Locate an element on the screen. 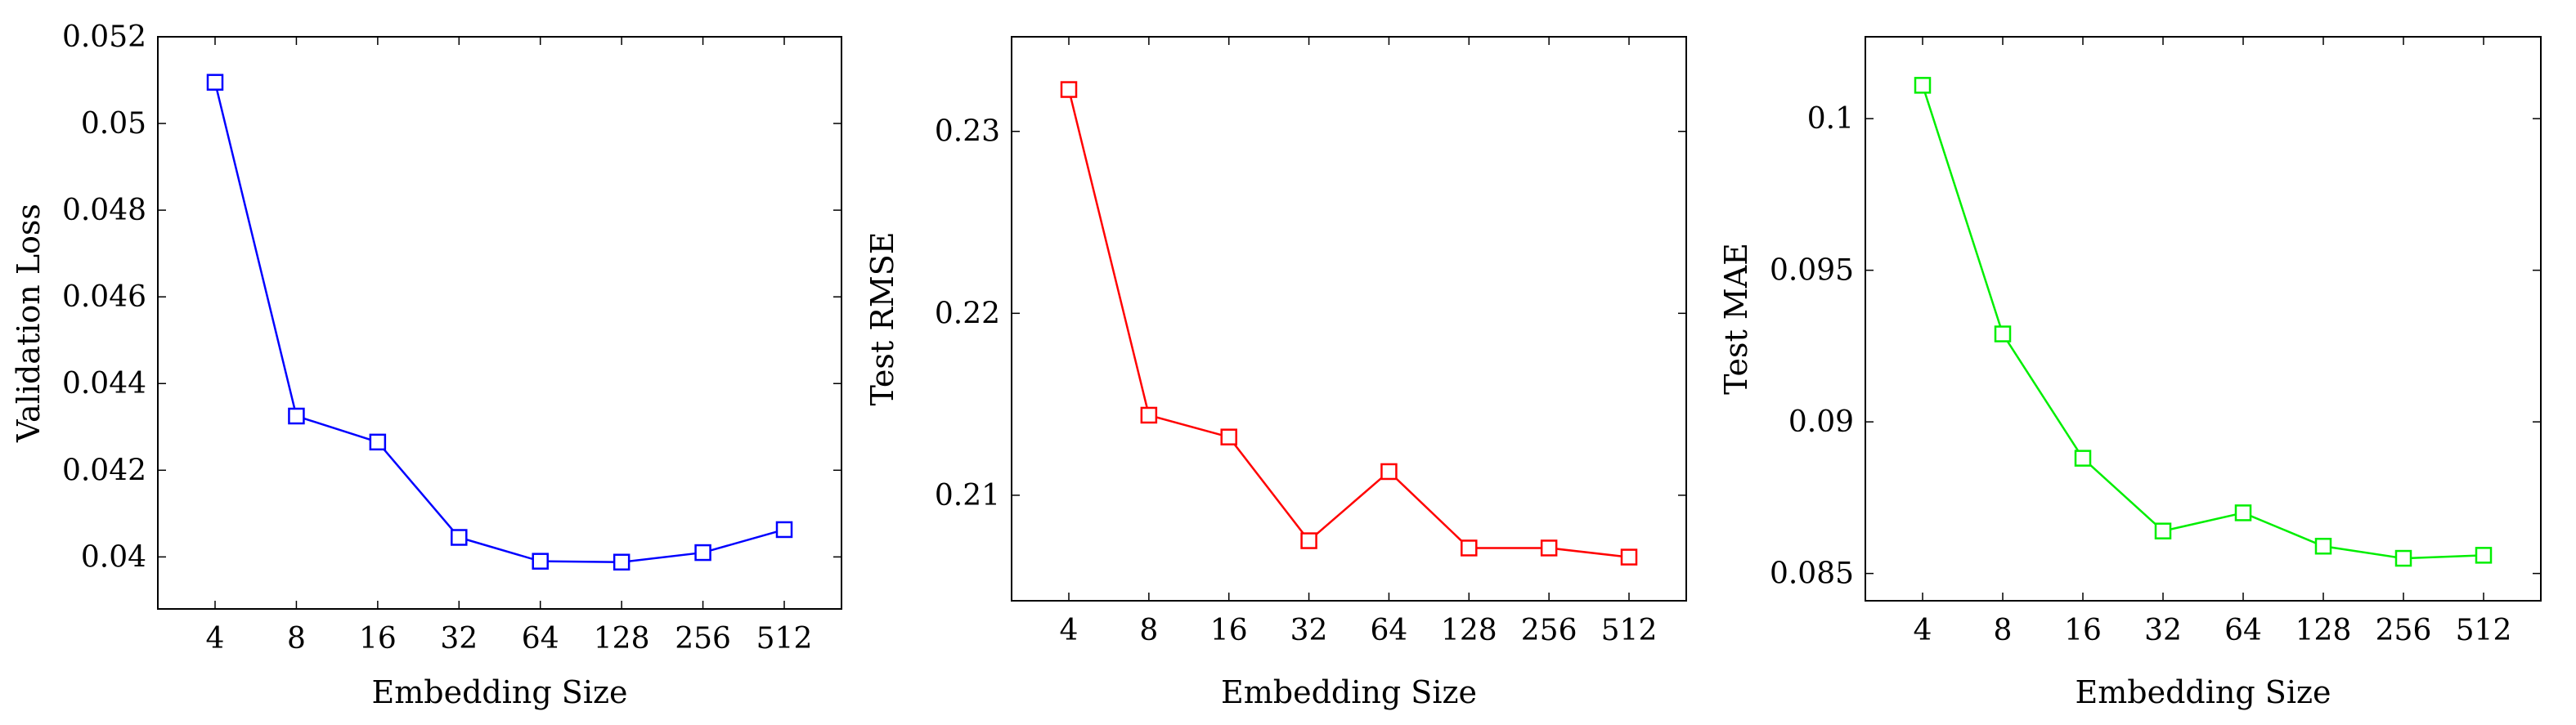  y-tick-label: 0.085 is located at coordinates (1812, 574).